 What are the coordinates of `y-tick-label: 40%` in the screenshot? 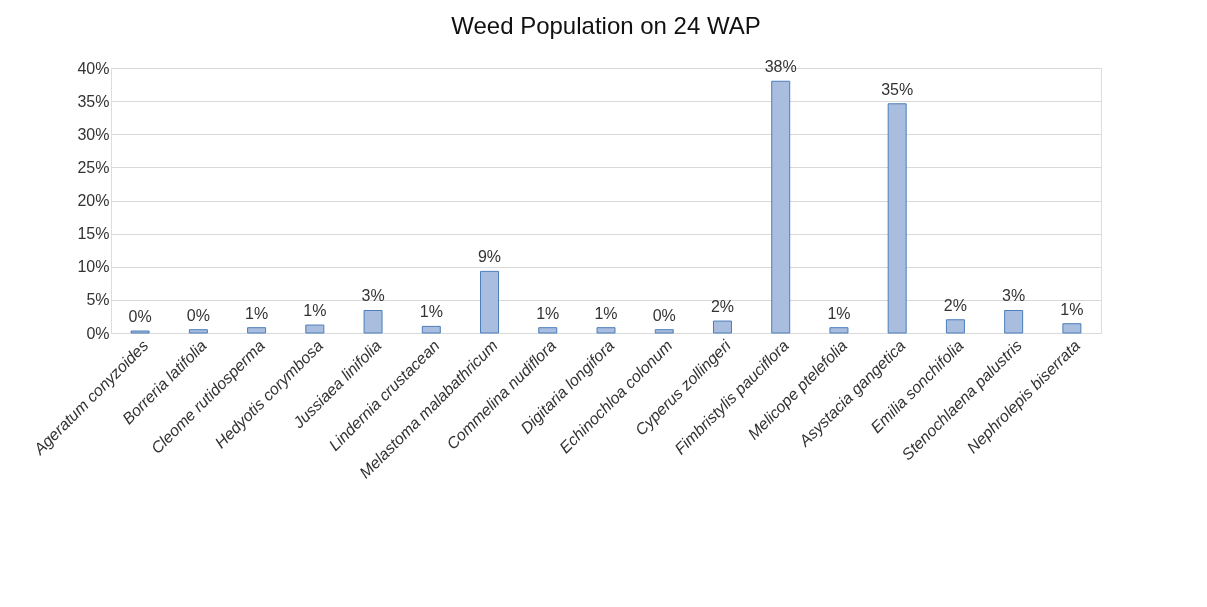 It's located at (93, 68).